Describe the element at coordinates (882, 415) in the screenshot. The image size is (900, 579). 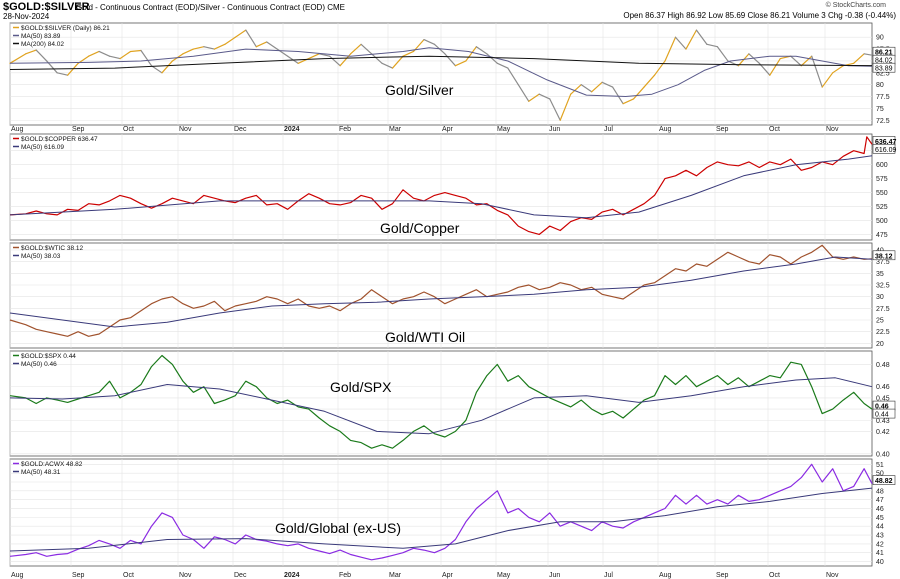
I see `last-value-label: 0.44` at that location.